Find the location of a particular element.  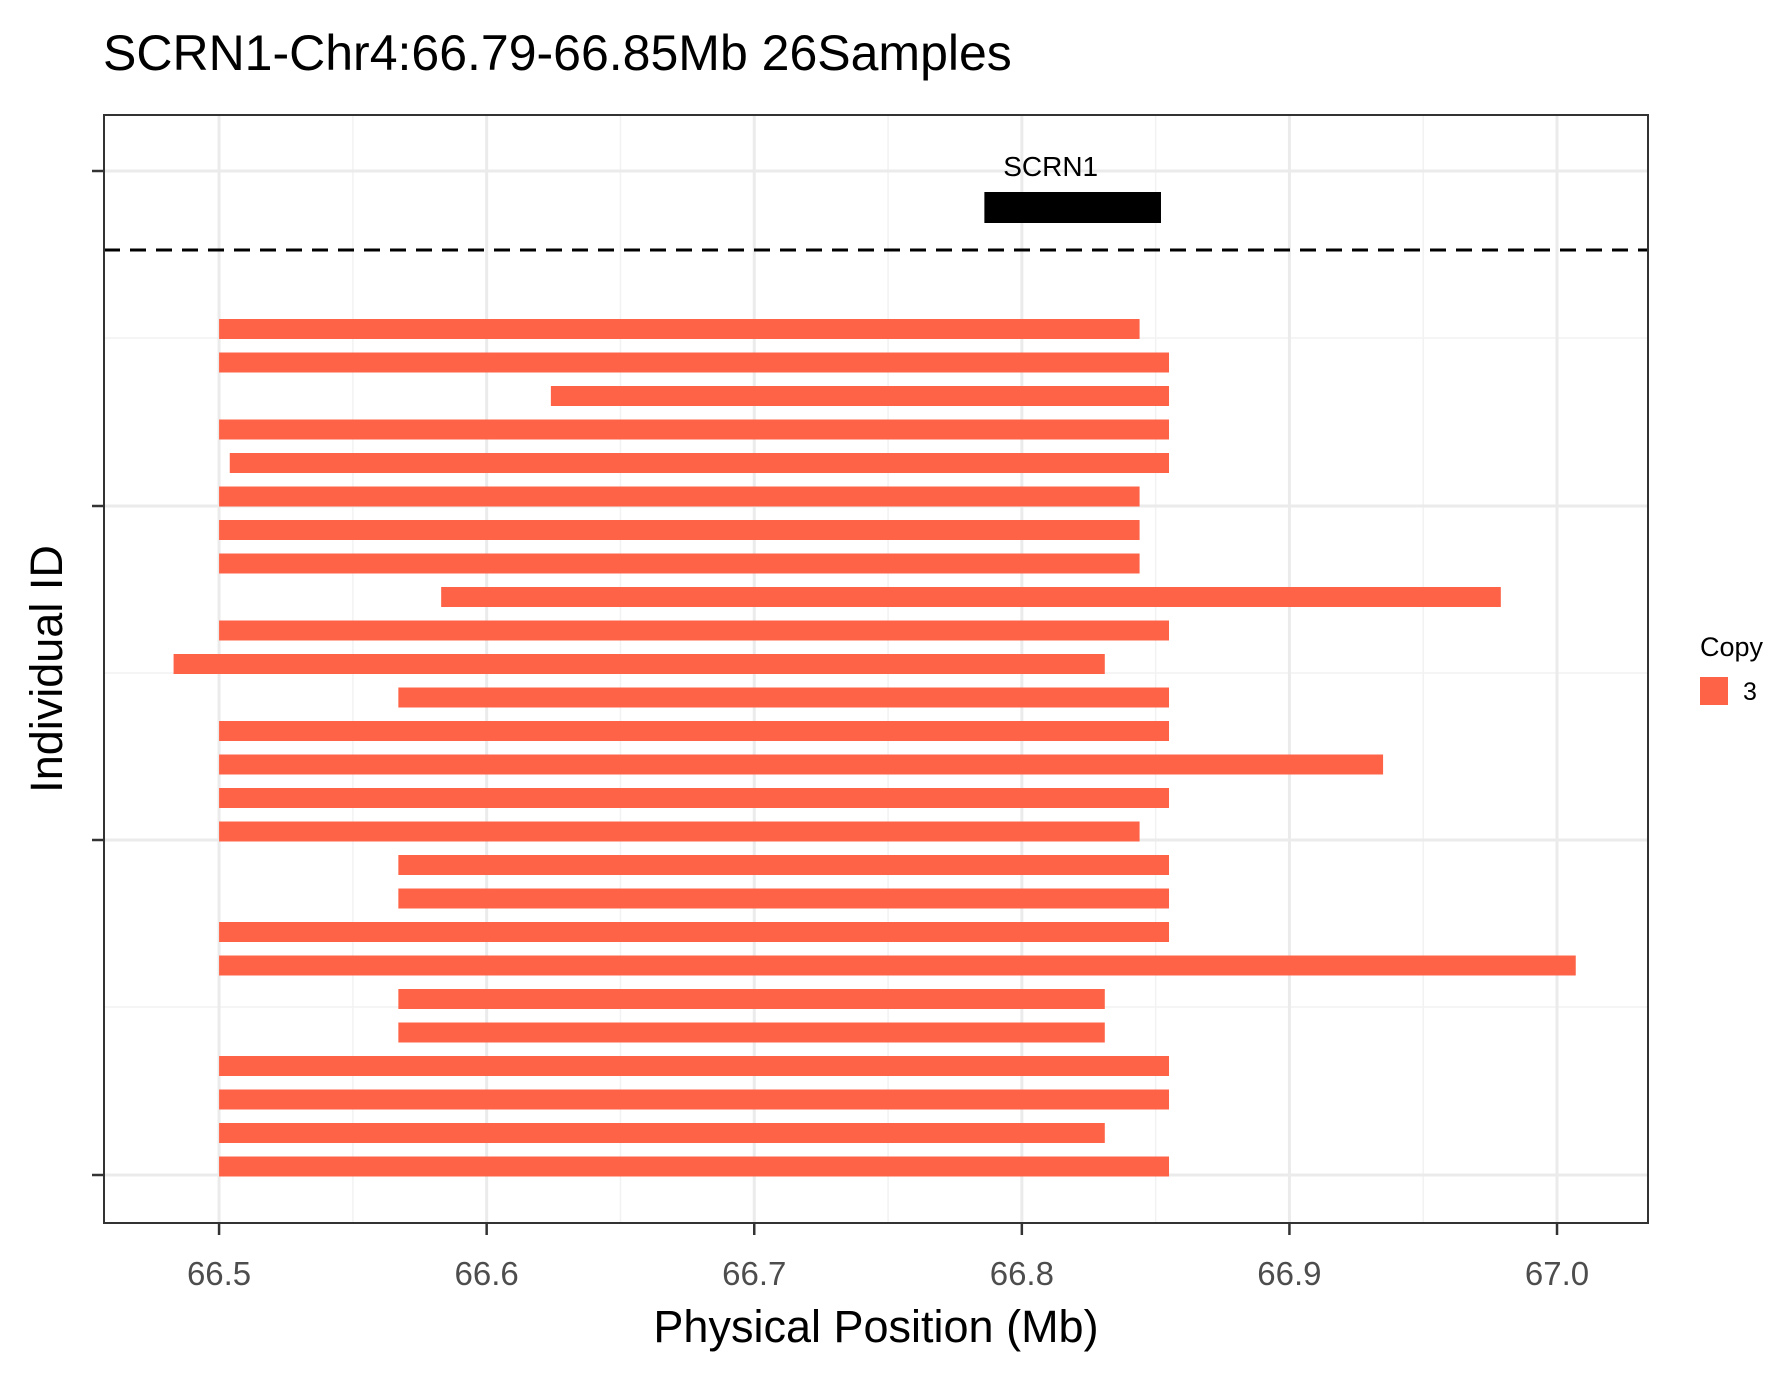

x-tick-label: 66.6 is located at coordinates (487, 1273).